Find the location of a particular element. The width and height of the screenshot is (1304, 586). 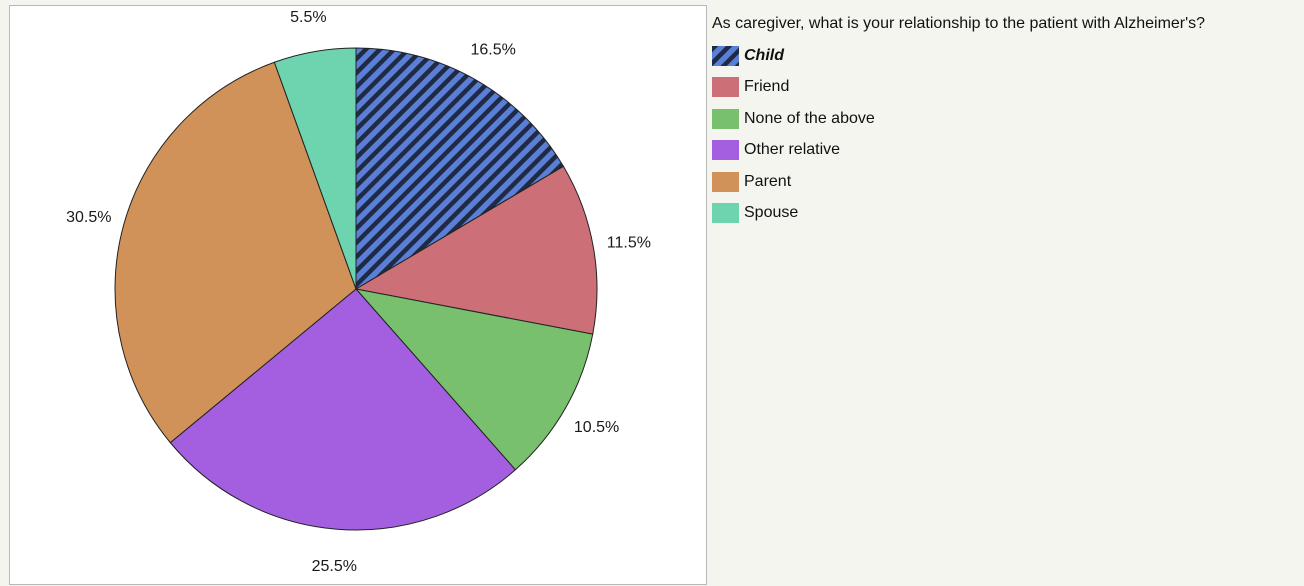

slice-label-other-relative: 25.5% is located at coordinates (334, 566).